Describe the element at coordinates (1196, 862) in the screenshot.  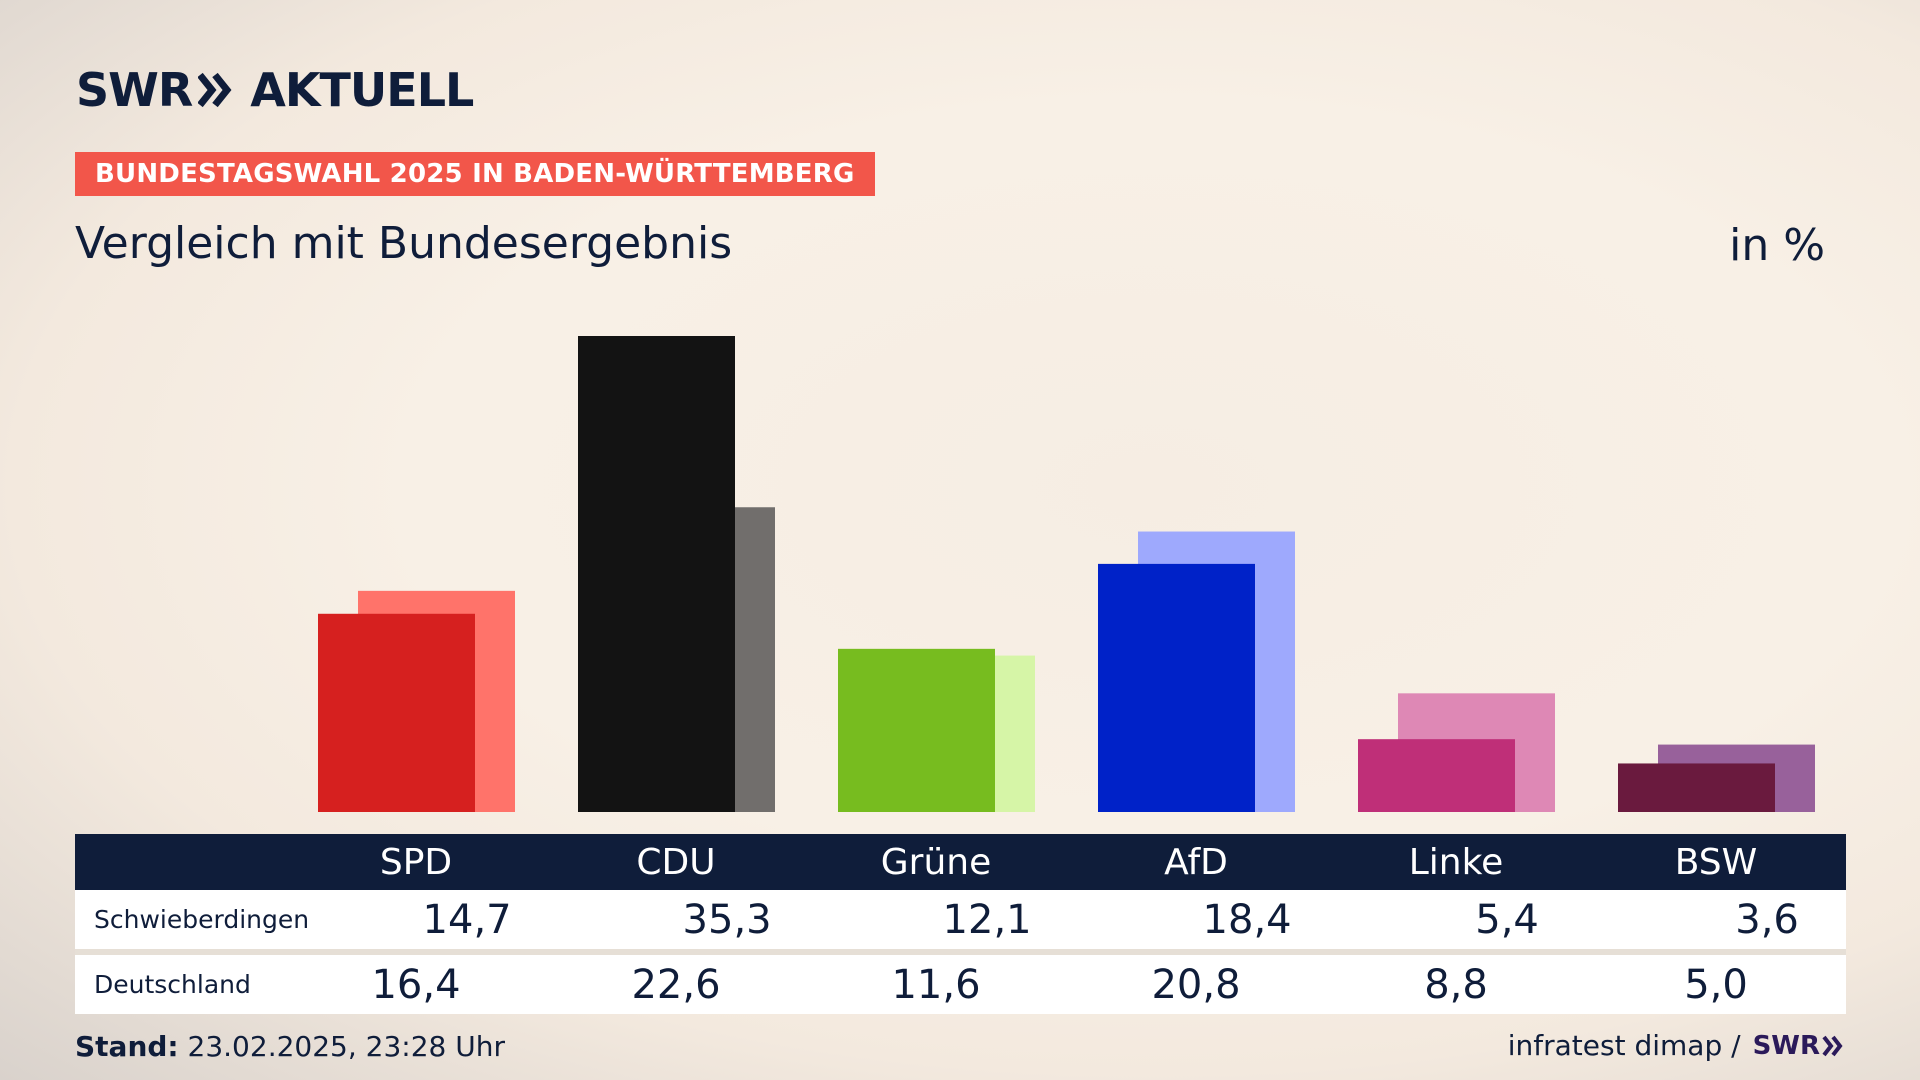
I see `party-header-afd: AfD` at that location.